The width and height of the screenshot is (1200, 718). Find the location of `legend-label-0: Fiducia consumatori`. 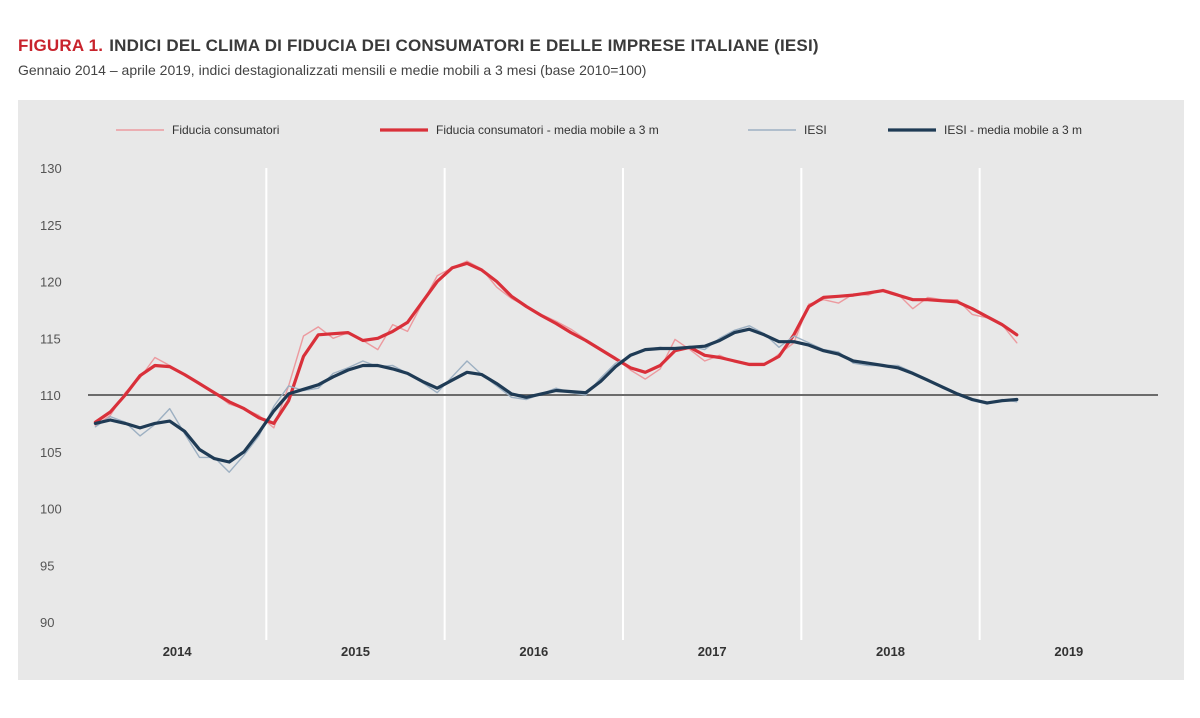

legend-label-0: Fiducia consumatori is located at coordinates (225, 130).